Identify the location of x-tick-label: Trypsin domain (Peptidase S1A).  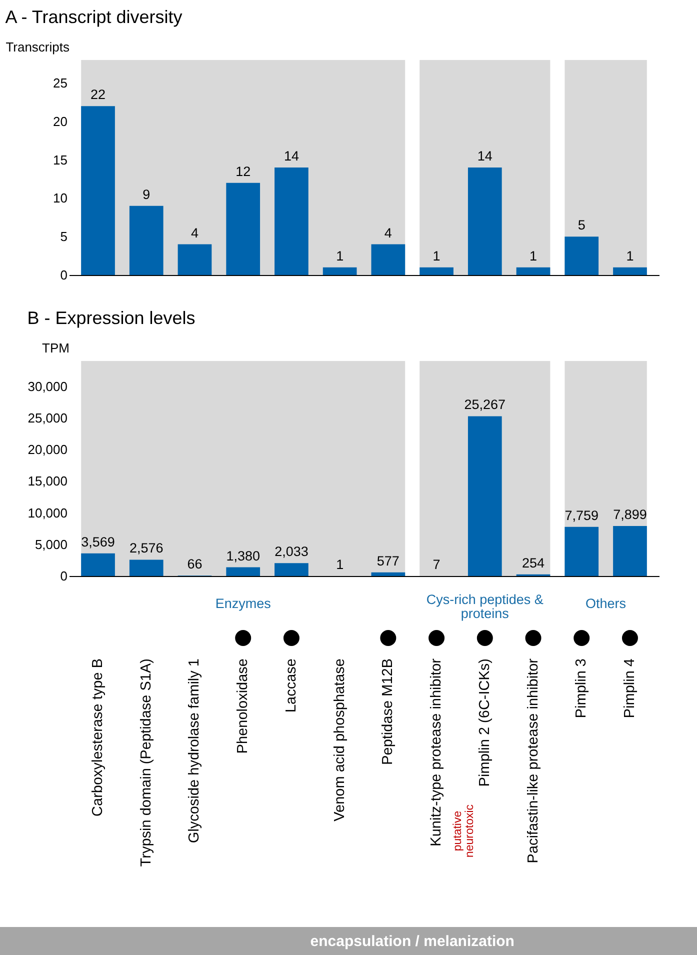
(146, 762).